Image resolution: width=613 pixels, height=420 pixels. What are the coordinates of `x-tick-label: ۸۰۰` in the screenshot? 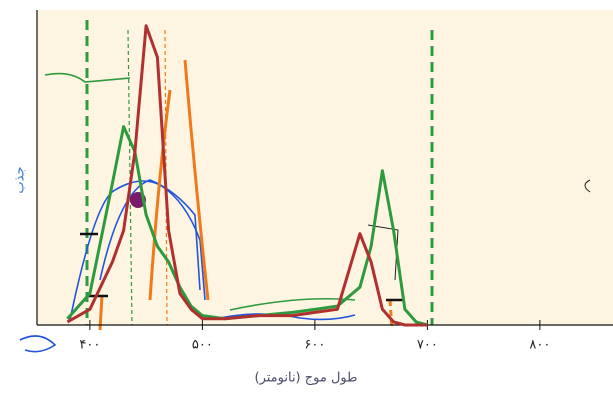 It's located at (539, 345).